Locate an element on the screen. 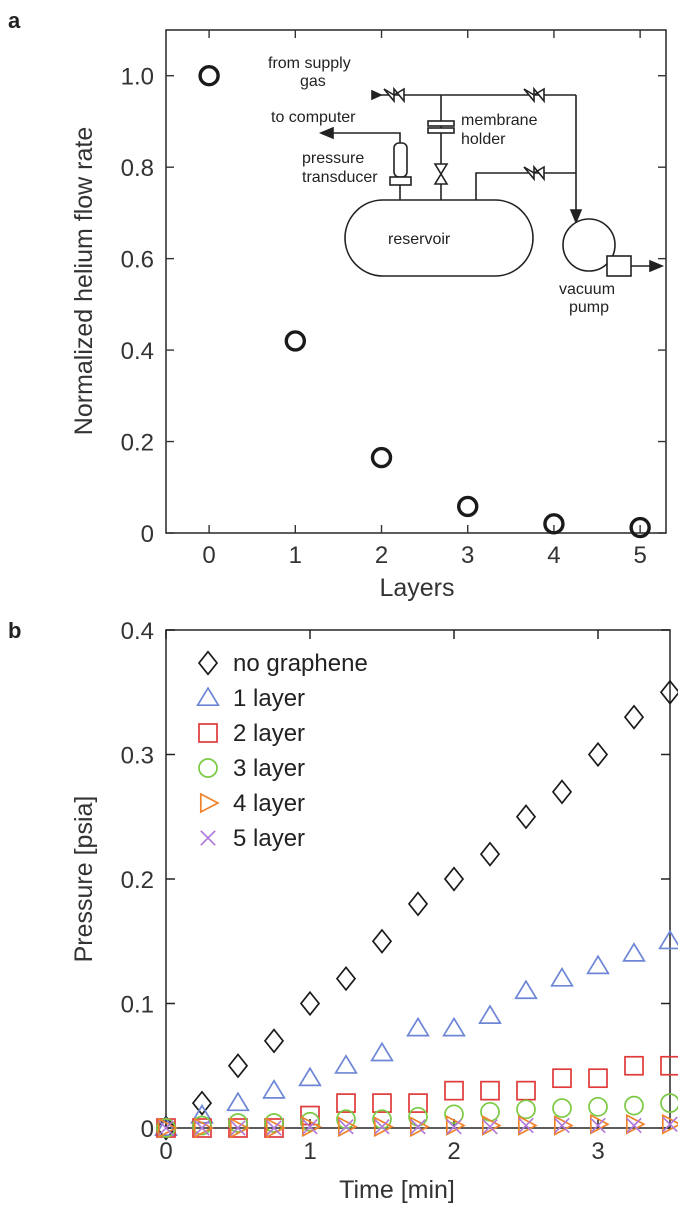  panel-a-letter: a is located at coordinates (14, 20).